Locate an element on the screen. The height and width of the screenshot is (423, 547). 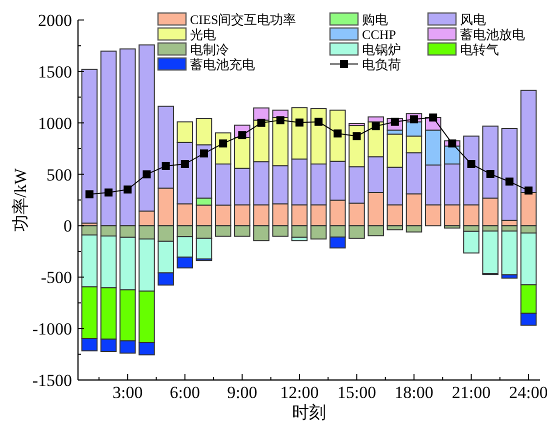
y-tick-label: 500 is located at coordinates (59, 174).